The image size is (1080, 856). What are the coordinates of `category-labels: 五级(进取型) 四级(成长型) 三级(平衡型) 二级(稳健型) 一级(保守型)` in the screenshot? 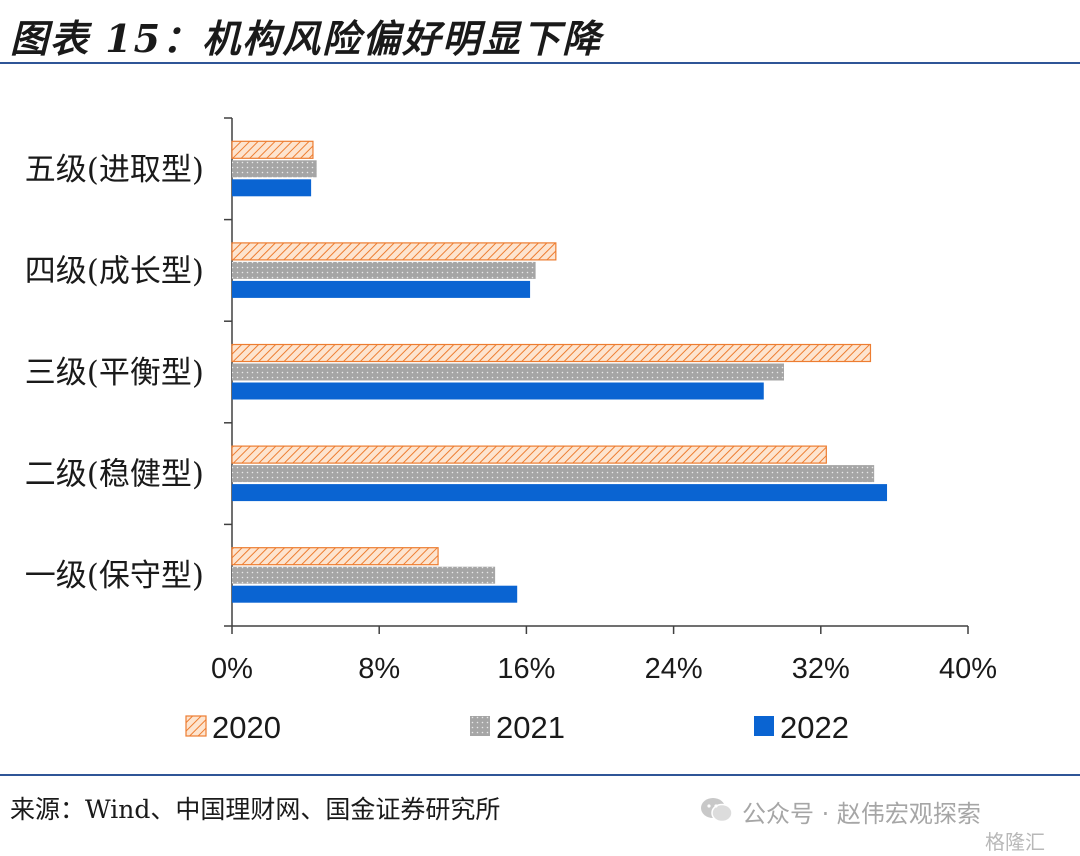 It's located at (114, 373).